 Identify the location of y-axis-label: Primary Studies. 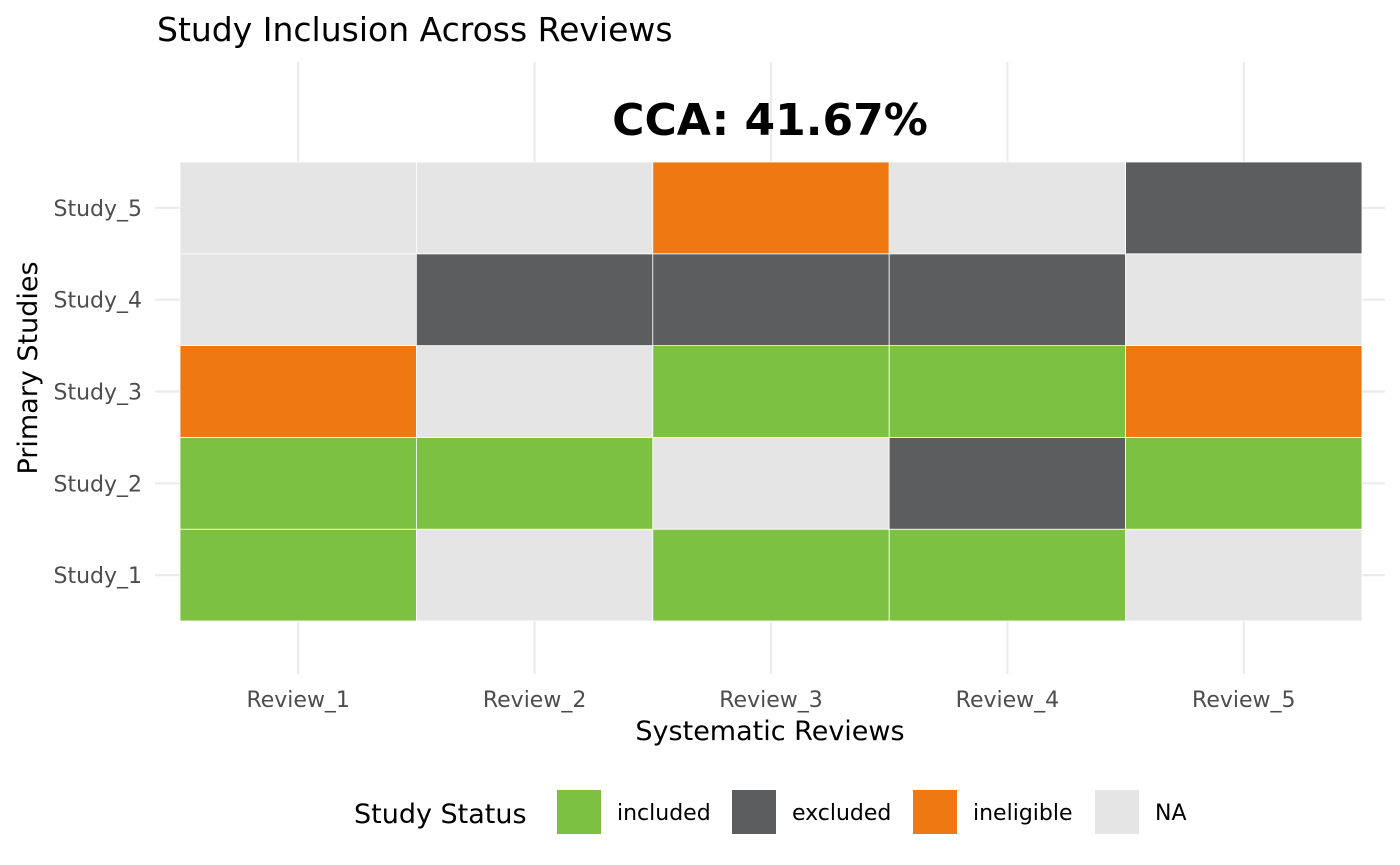
(28, 367).